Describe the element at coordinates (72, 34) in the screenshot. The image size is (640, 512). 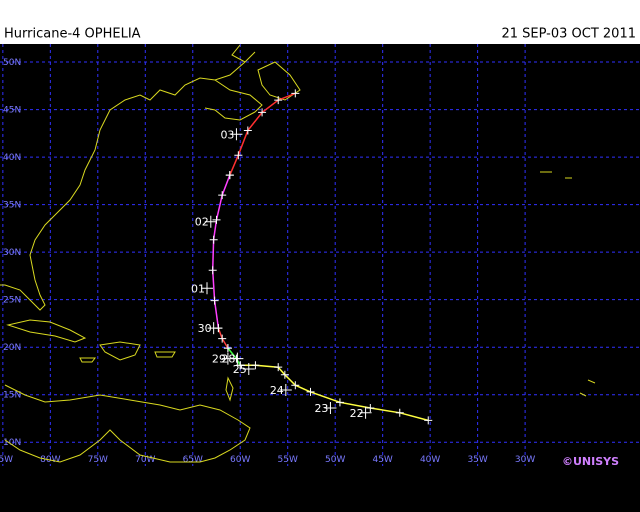
I see `storm-name: Hurricane-4 OPHELIA` at that location.